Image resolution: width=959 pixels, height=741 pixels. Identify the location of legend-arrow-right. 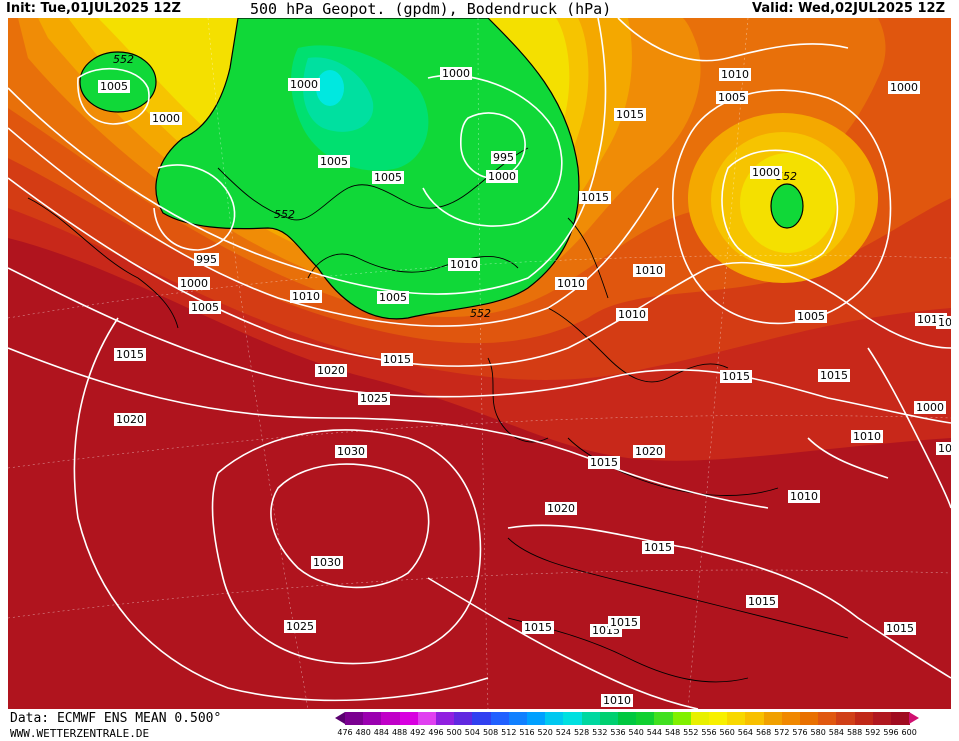
(914, 718).